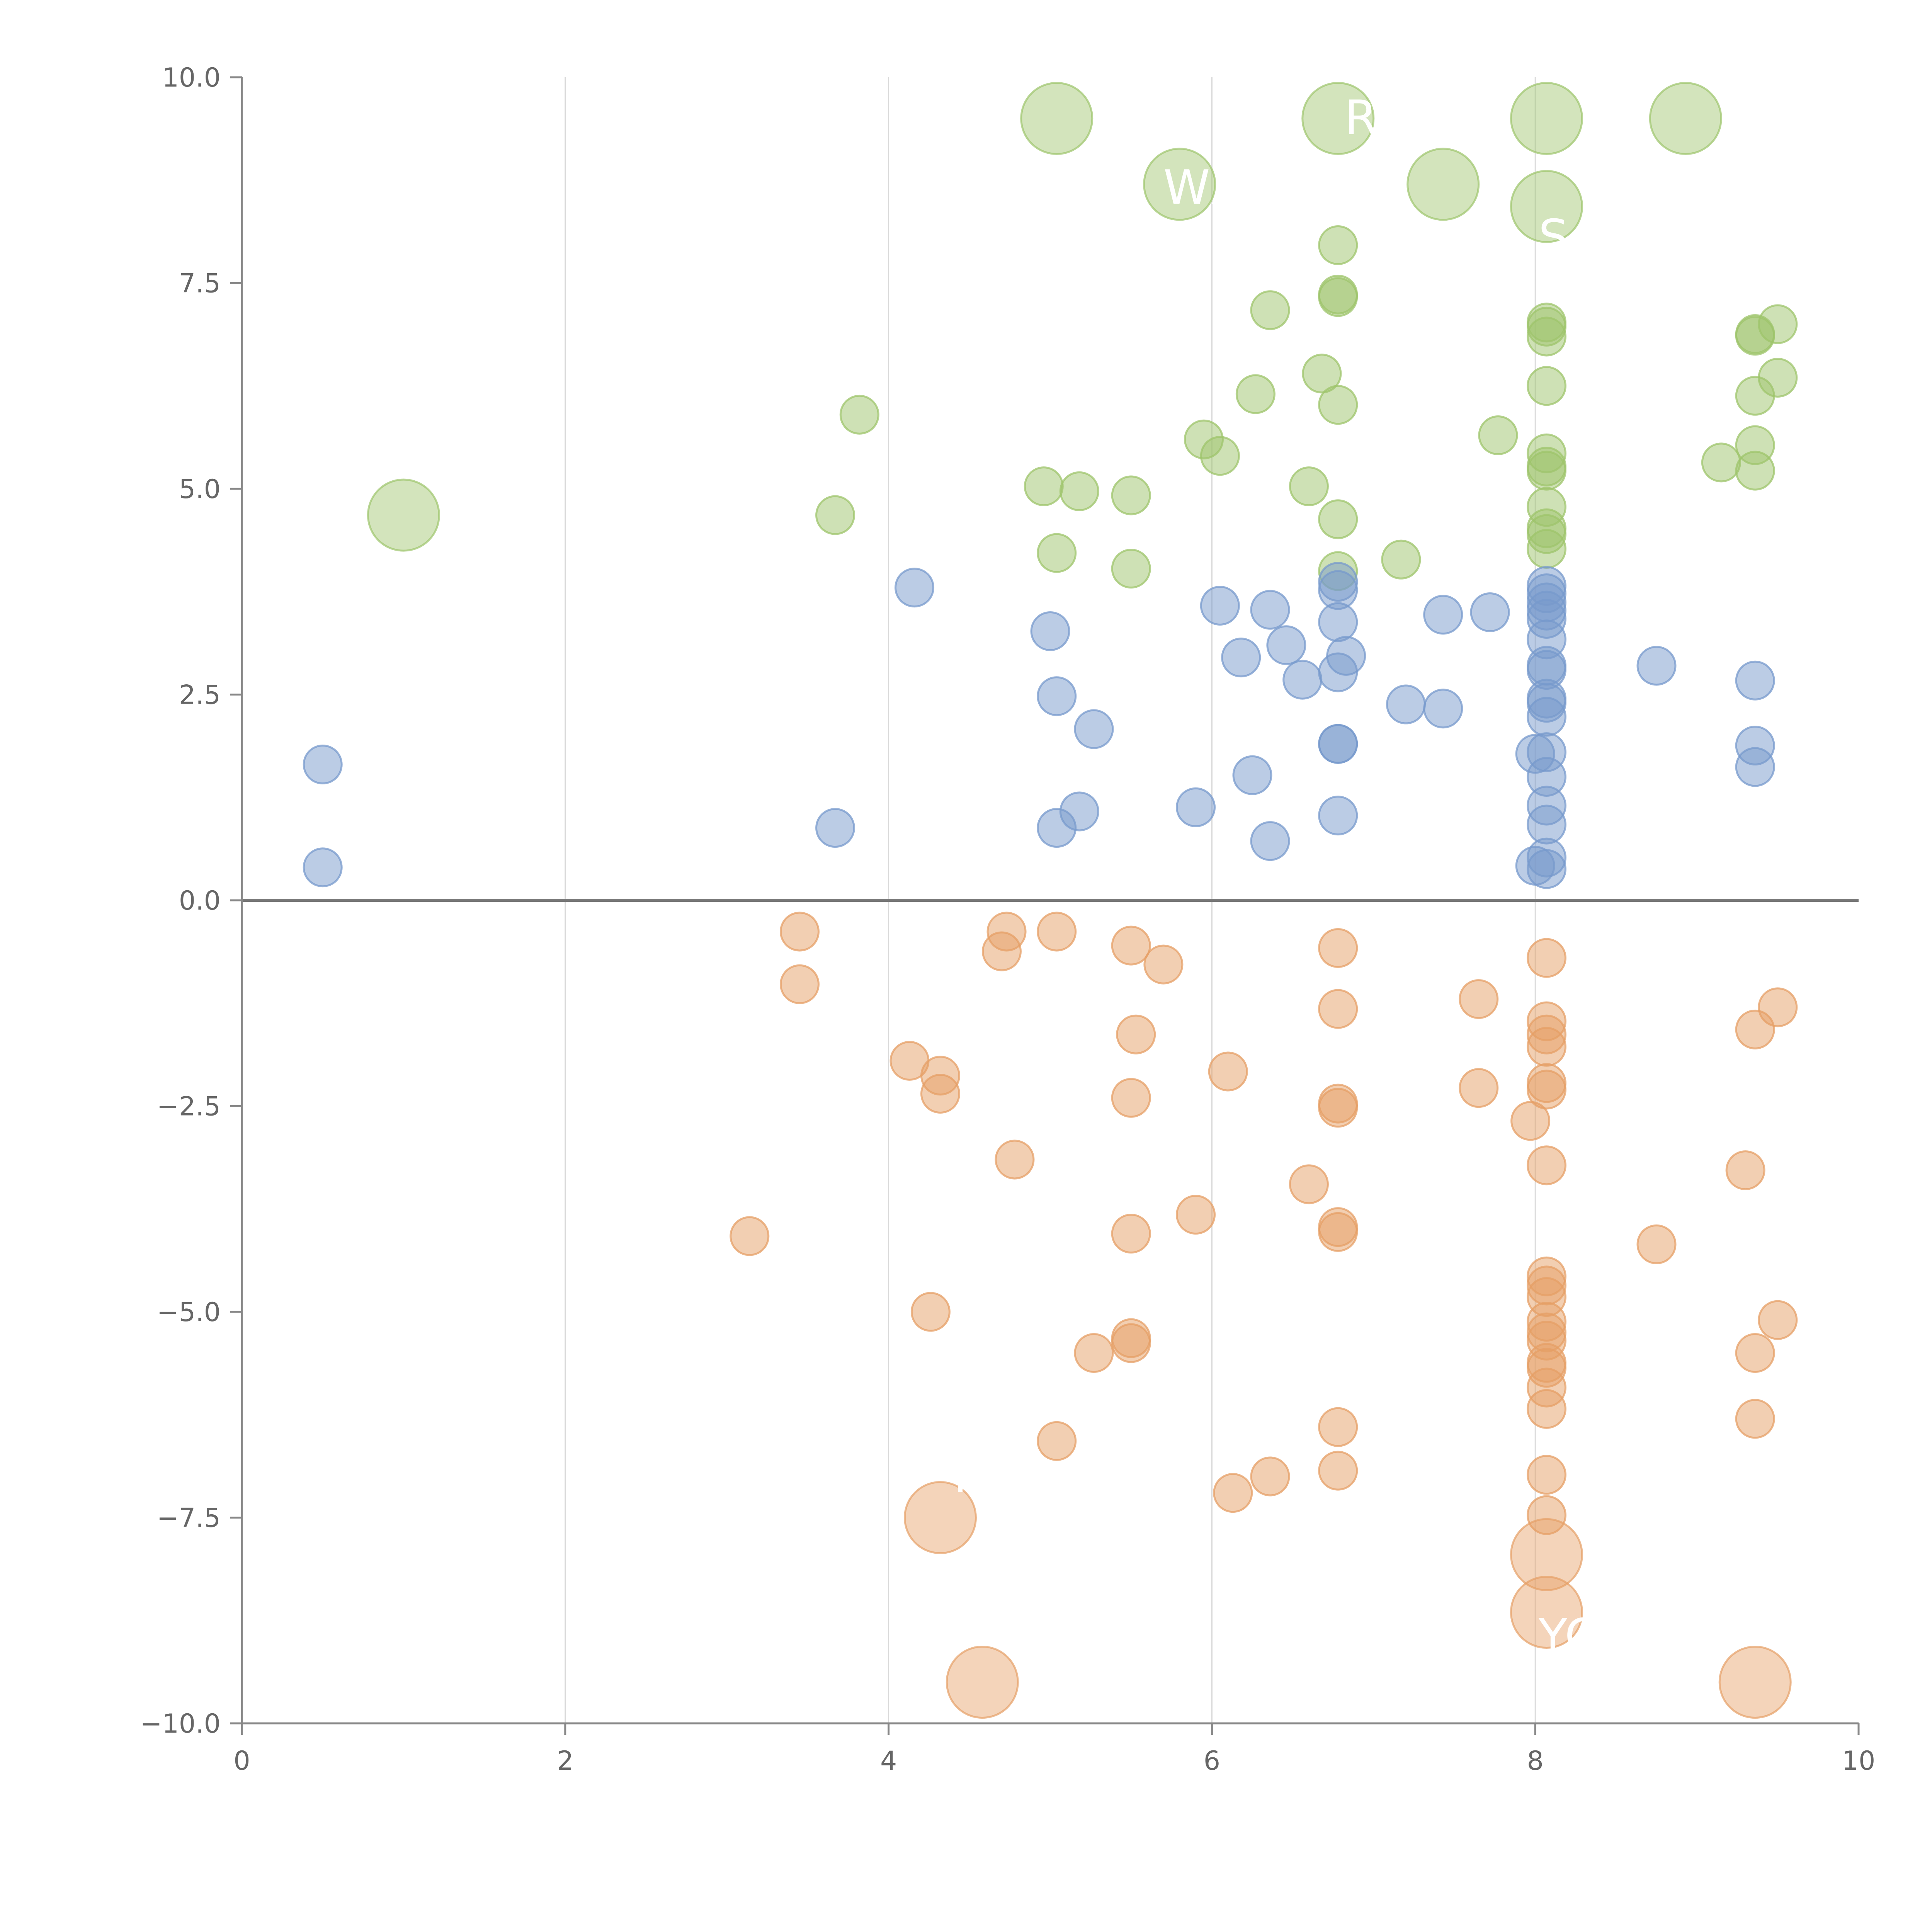 This screenshot has height=1932, width=1932. Describe the element at coordinates (1376, 118) in the screenshot. I see `bubble-annotation: RC` at that location.